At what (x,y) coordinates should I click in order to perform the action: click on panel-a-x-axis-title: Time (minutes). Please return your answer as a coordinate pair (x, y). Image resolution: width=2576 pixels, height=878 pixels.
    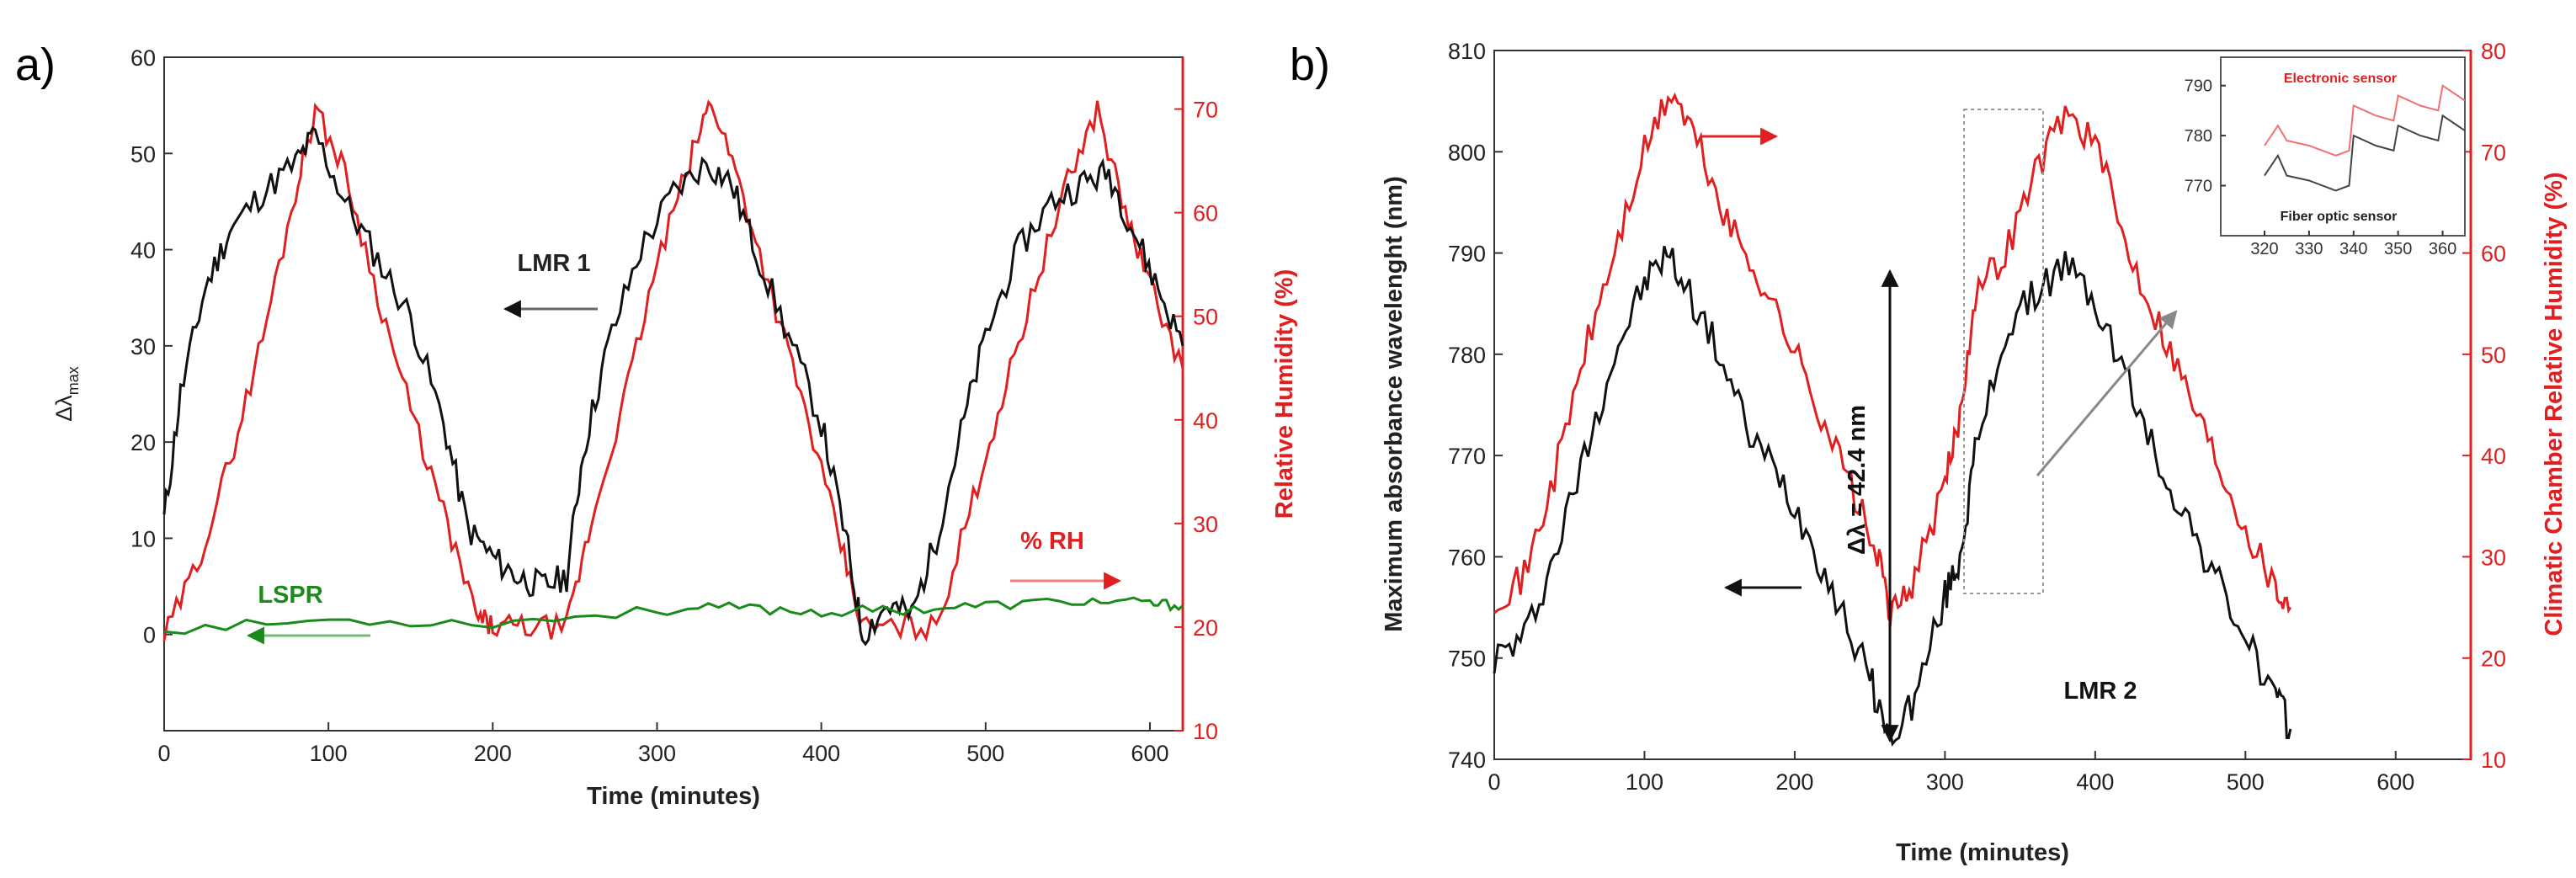
    Looking at the image, I should click on (673, 797).